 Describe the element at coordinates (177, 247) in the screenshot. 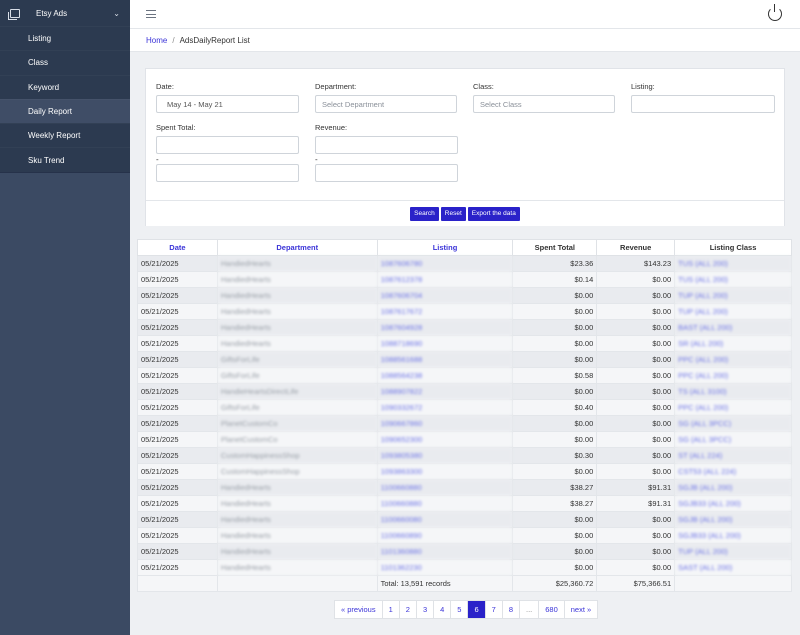

I see `column-header-date: Date` at that location.